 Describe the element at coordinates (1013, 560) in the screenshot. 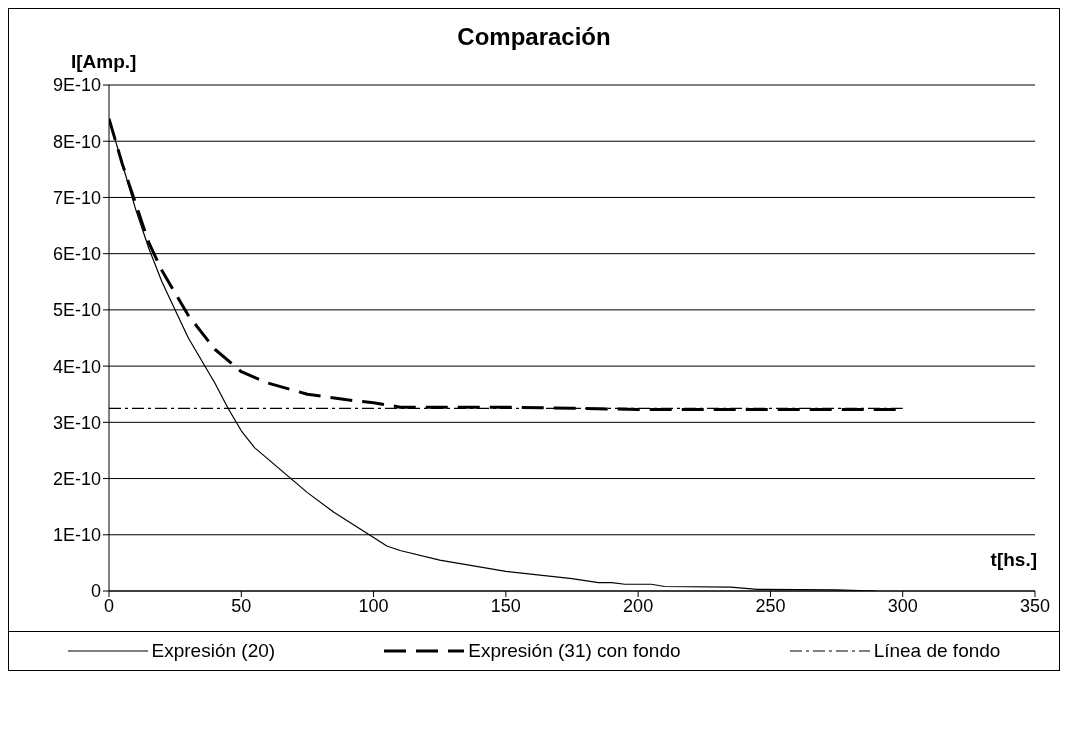

I see `x-axis-title: t[hs.]` at that location.